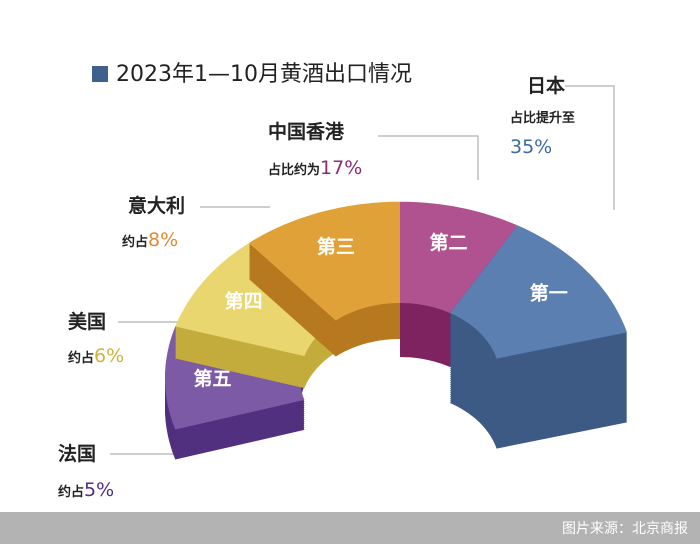 This screenshot has height=544, width=700. Describe the element at coordinates (163, 240) in the screenshot. I see `value-label: 8%` at that location.